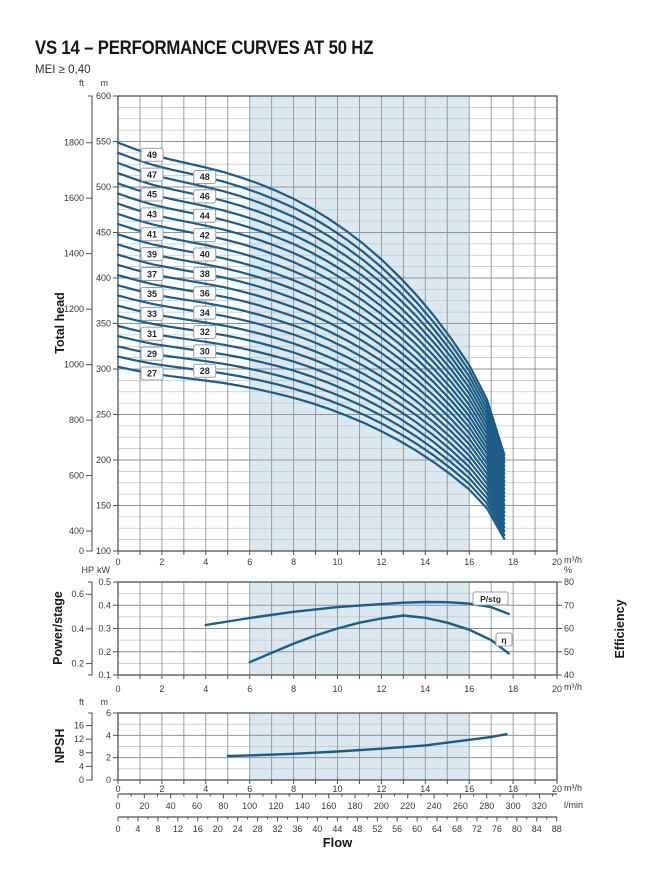 Image resolution: width=663 pixels, height=878 pixels. Describe the element at coordinates (311, 439) in the screenshot. I see `head-curve-29-stages` at that location.